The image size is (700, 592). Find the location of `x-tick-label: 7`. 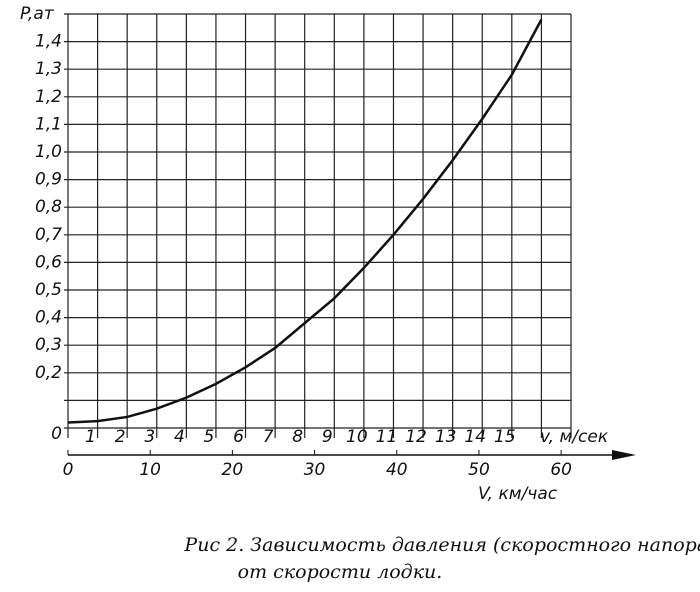

x-tick-label: 7 is located at coordinates (268, 437).